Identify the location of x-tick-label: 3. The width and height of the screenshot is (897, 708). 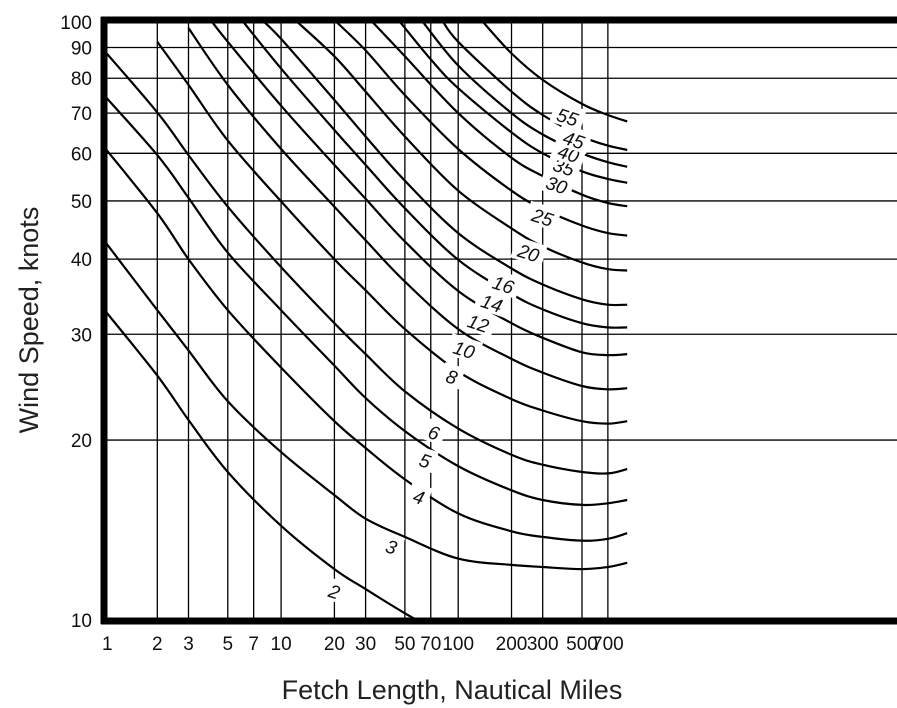
(188, 644).